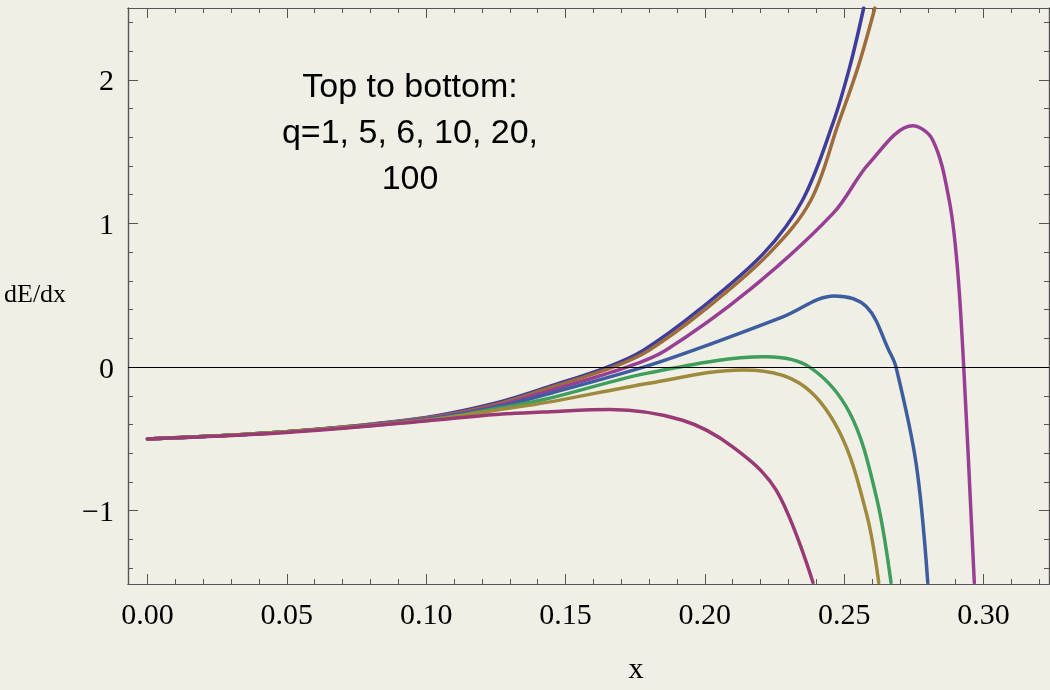  I want to click on y-tick-label: 2, so click(106, 80).